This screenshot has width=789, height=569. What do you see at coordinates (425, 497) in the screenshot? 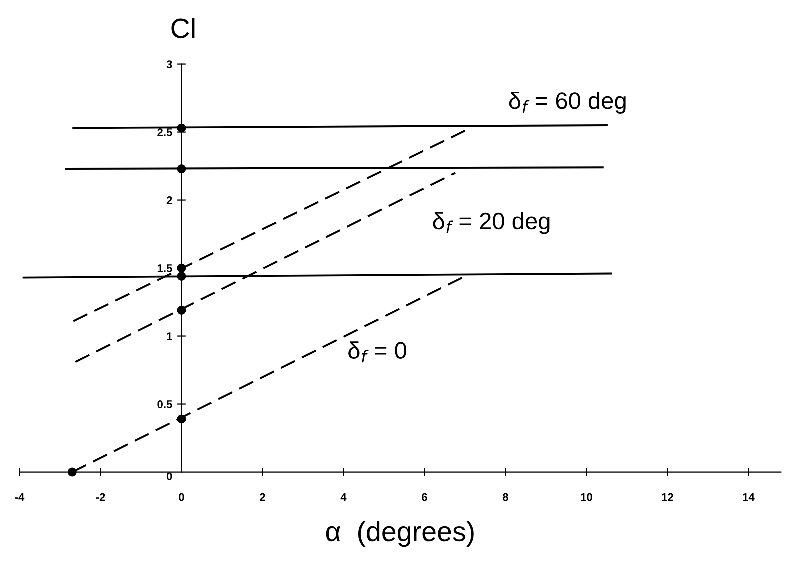
I see `x-tick-label: 6` at bounding box center [425, 497].